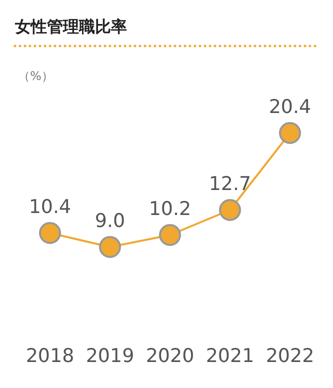 This screenshot has height=388, width=333. What do you see at coordinates (170, 356) in the screenshot?
I see `x-tick-label: 2020` at bounding box center [170, 356].